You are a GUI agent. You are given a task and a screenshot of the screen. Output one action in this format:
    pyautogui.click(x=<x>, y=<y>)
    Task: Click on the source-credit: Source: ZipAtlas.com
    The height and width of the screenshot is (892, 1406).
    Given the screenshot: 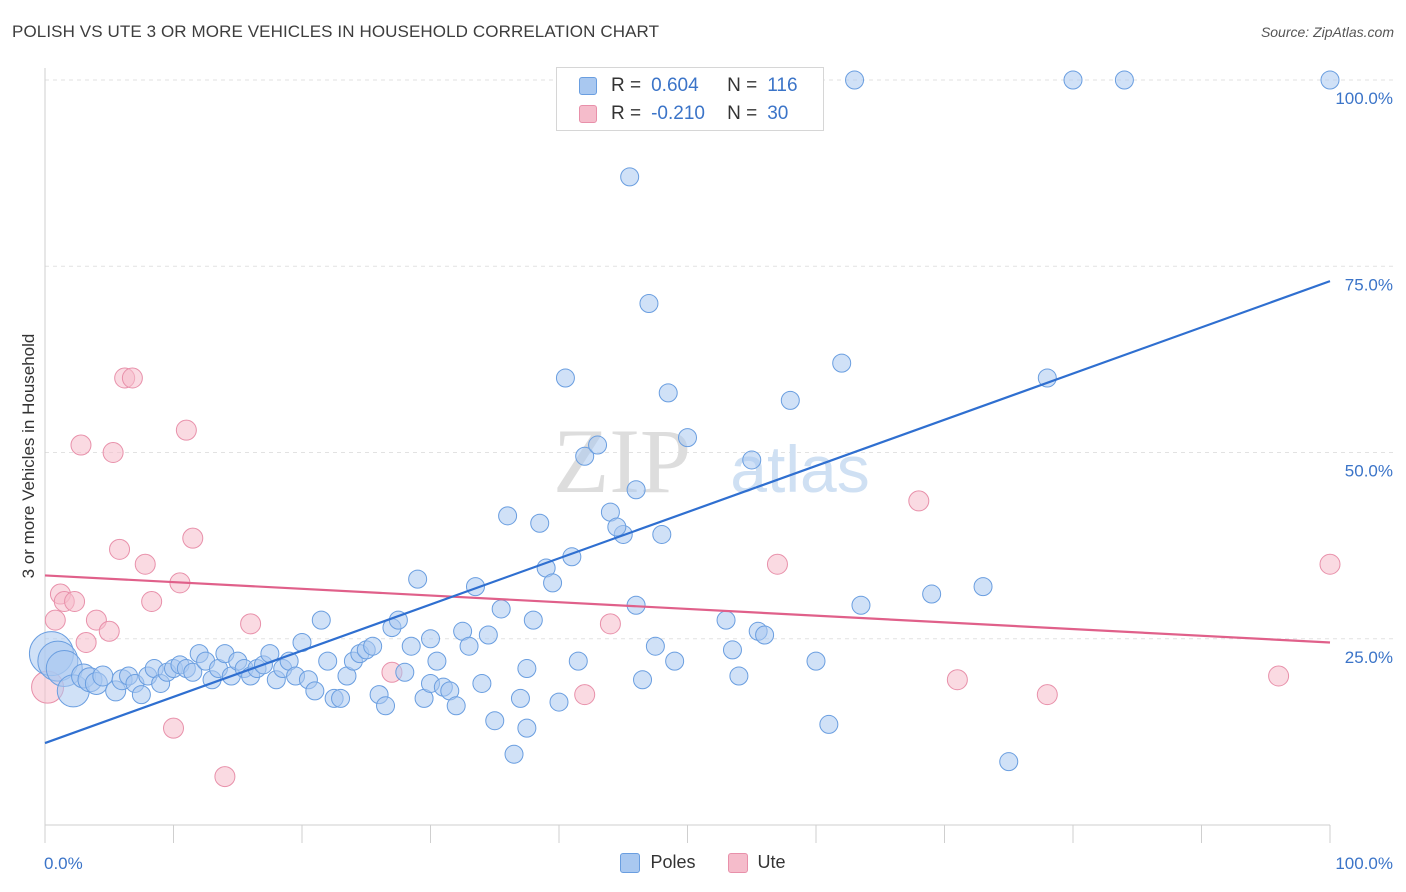 What is the action you would take?
    pyautogui.click(x=1327, y=32)
    